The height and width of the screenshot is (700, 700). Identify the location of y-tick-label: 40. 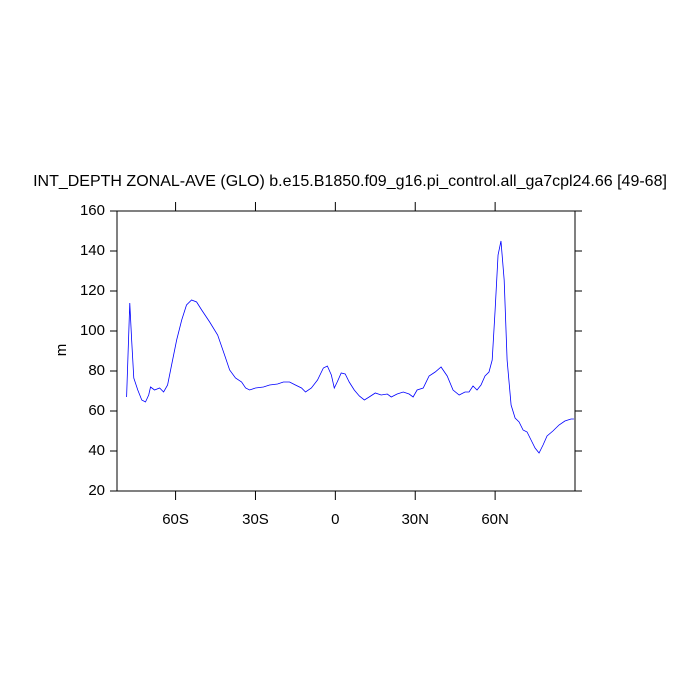
(96, 450).